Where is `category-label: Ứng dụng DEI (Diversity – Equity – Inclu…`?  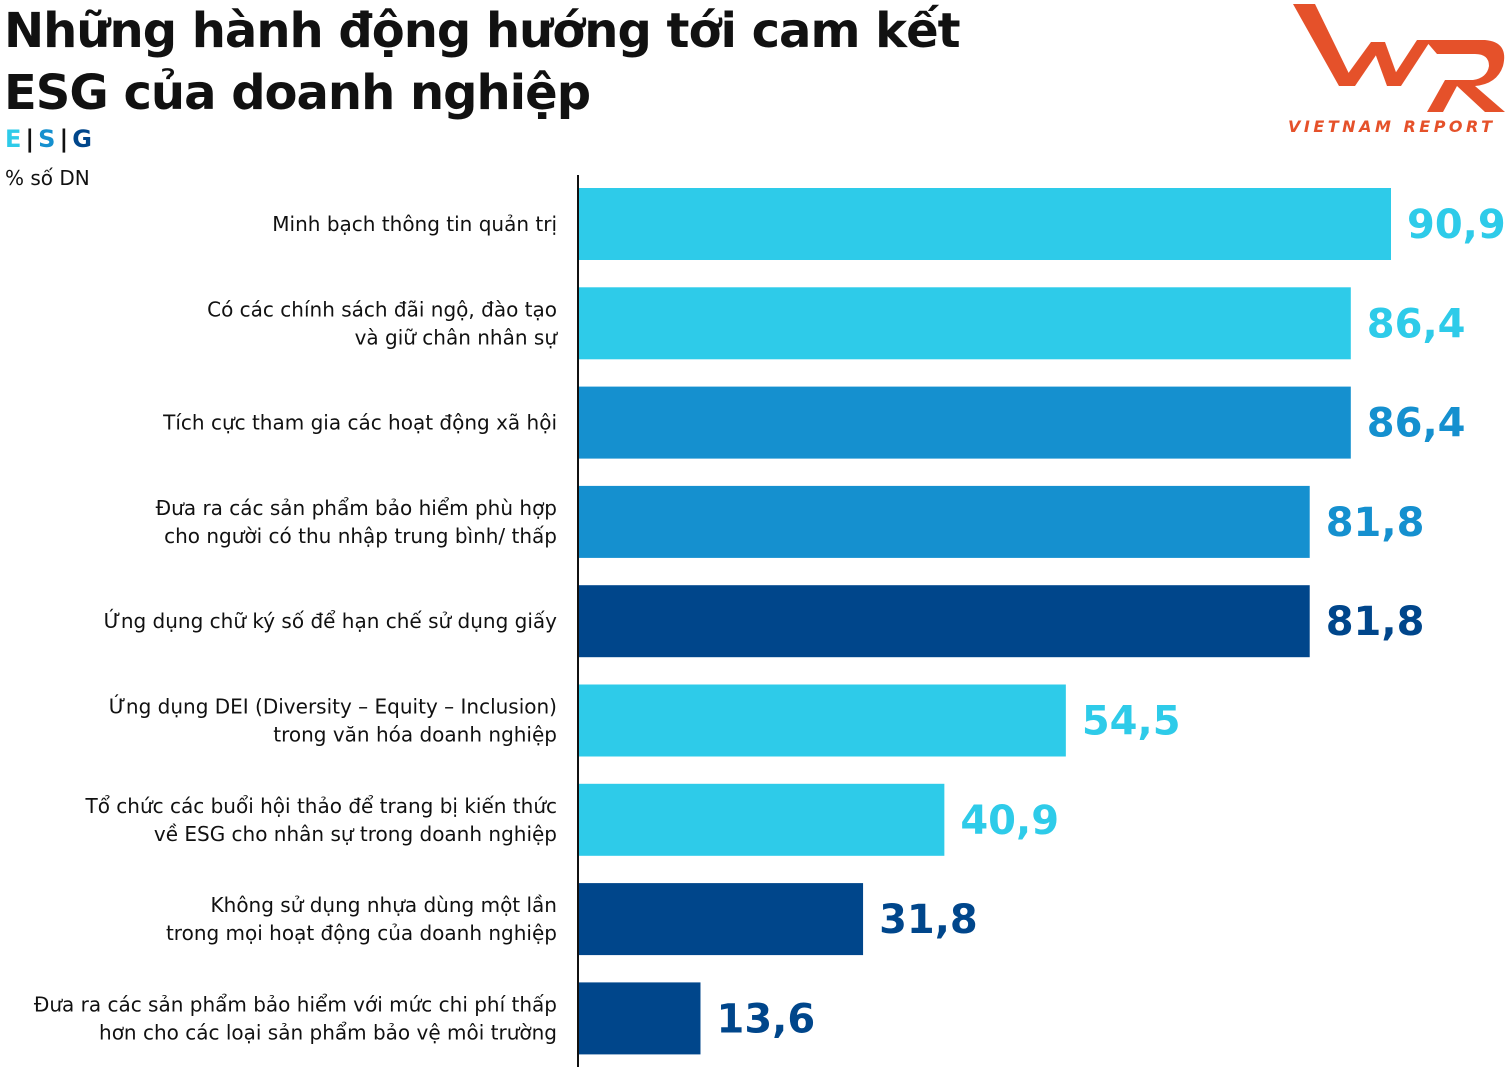 category-label: Ứng dụng DEI (Diversity – Equity – Inclu… is located at coordinates (333, 707).